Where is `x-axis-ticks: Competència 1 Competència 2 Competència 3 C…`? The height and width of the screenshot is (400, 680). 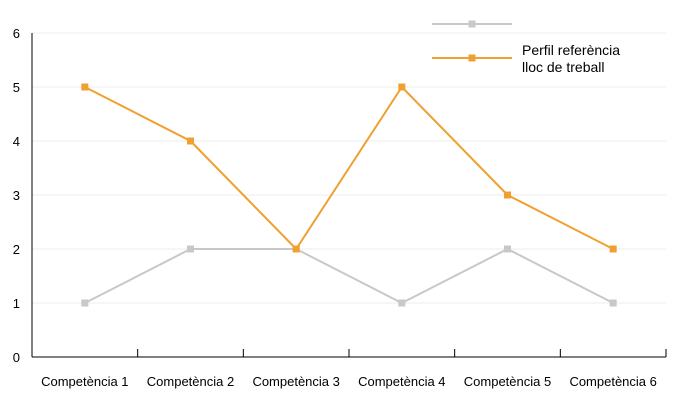 x-axis-ticks: Competència 1 Competència 2 Competència 3 C… is located at coordinates (349, 369).